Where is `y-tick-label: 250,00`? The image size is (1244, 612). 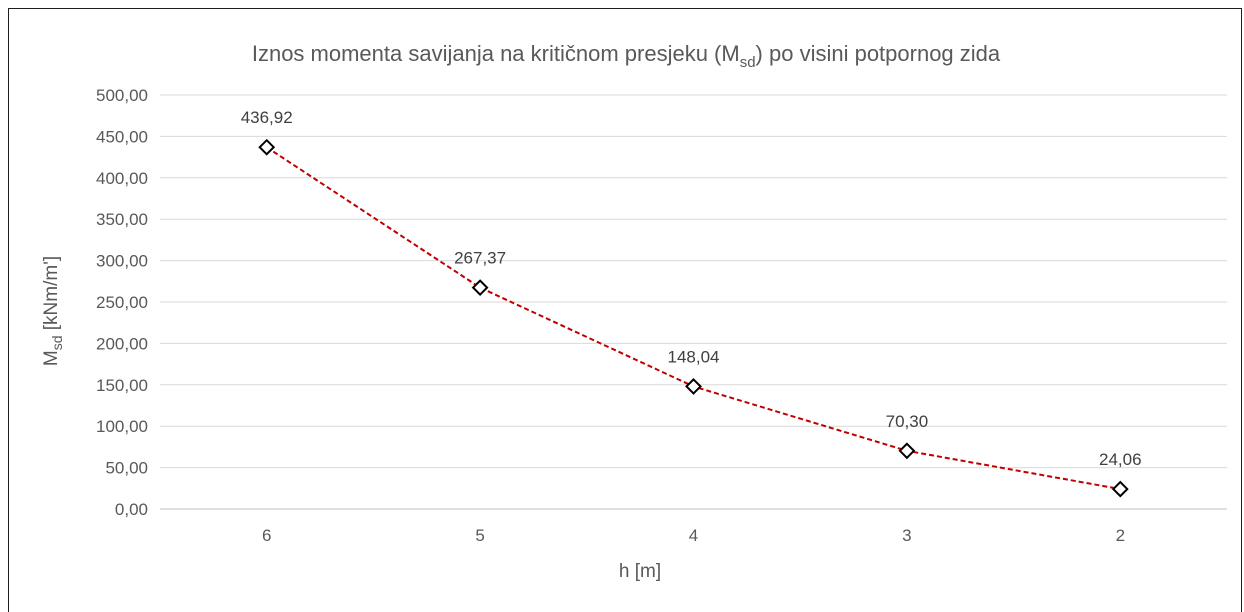 y-tick-label: 250,00 is located at coordinates (122, 302).